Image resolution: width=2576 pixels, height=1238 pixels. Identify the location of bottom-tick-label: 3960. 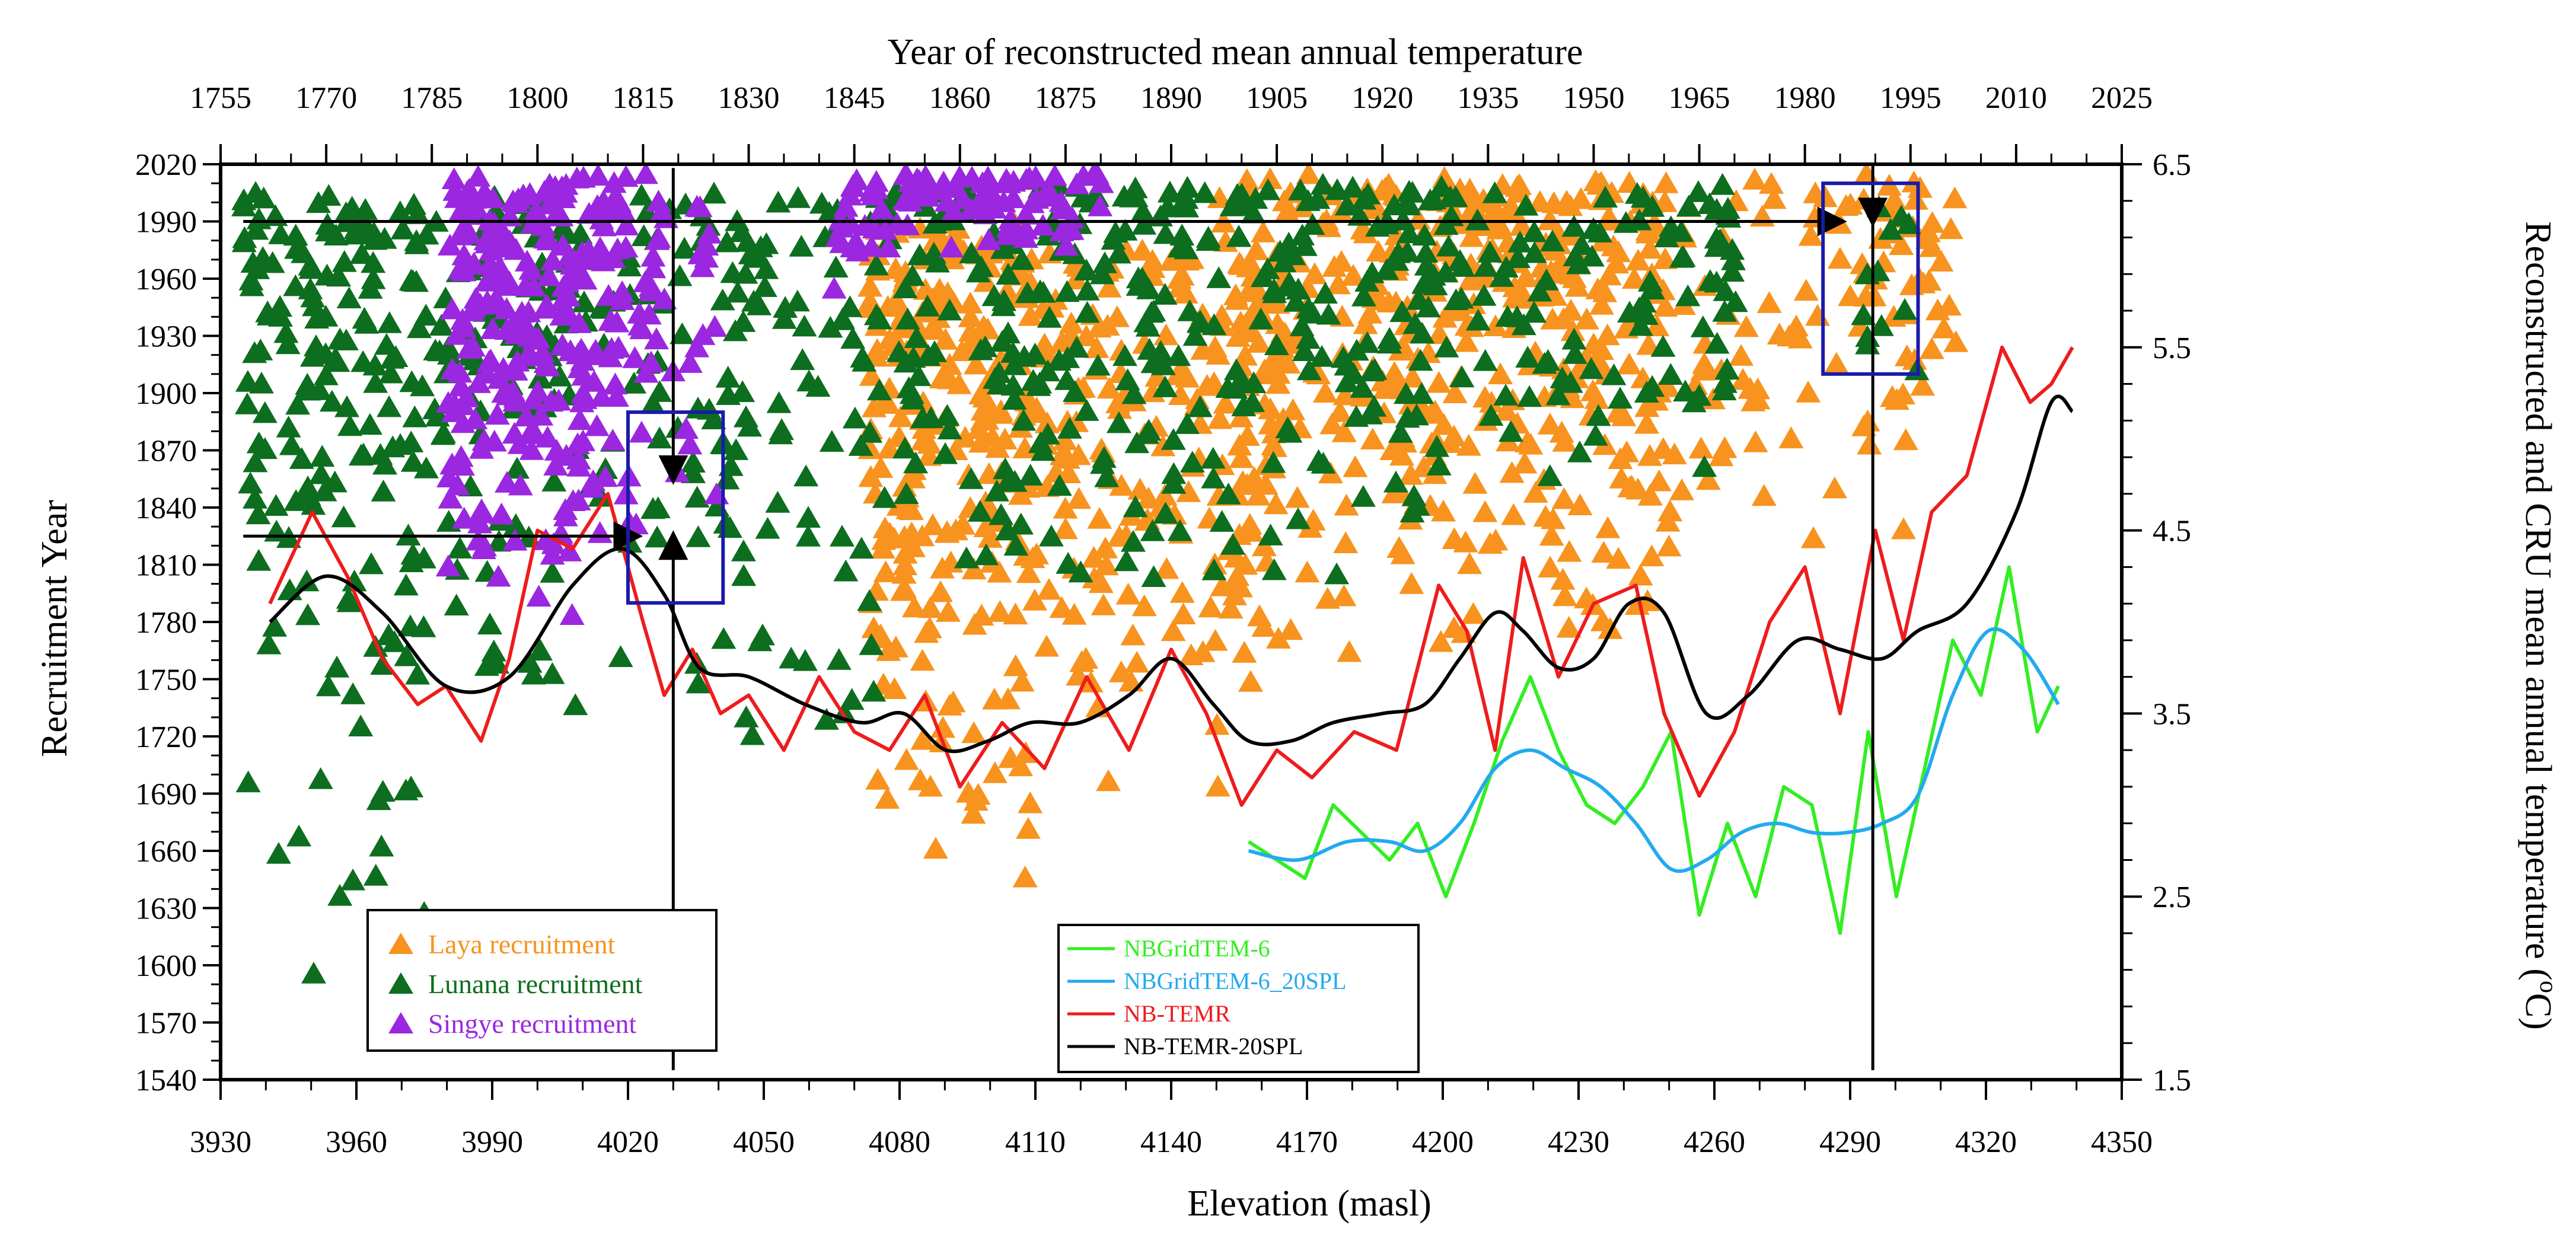
(357, 1142).